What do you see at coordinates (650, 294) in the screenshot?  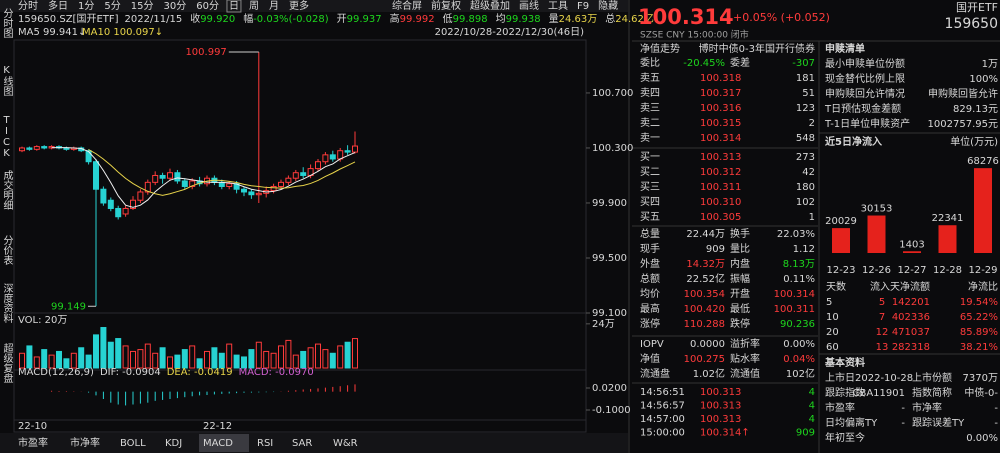 I see `stat-label: 均价` at bounding box center [650, 294].